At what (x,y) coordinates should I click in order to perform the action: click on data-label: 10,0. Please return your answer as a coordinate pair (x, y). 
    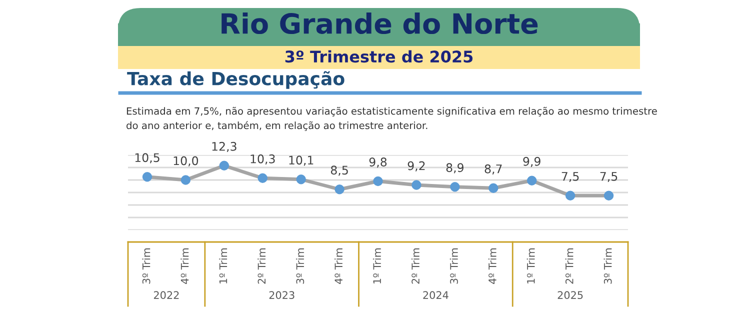
    Looking at the image, I should click on (186, 161).